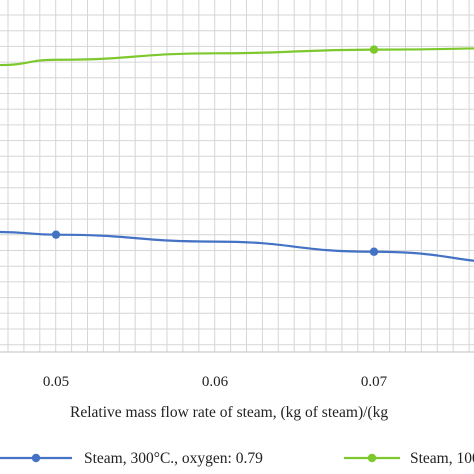  I want to click on legend: Steam, 300°C., oxygen: 0.79 Steam, 1000°, so click(237, 458).